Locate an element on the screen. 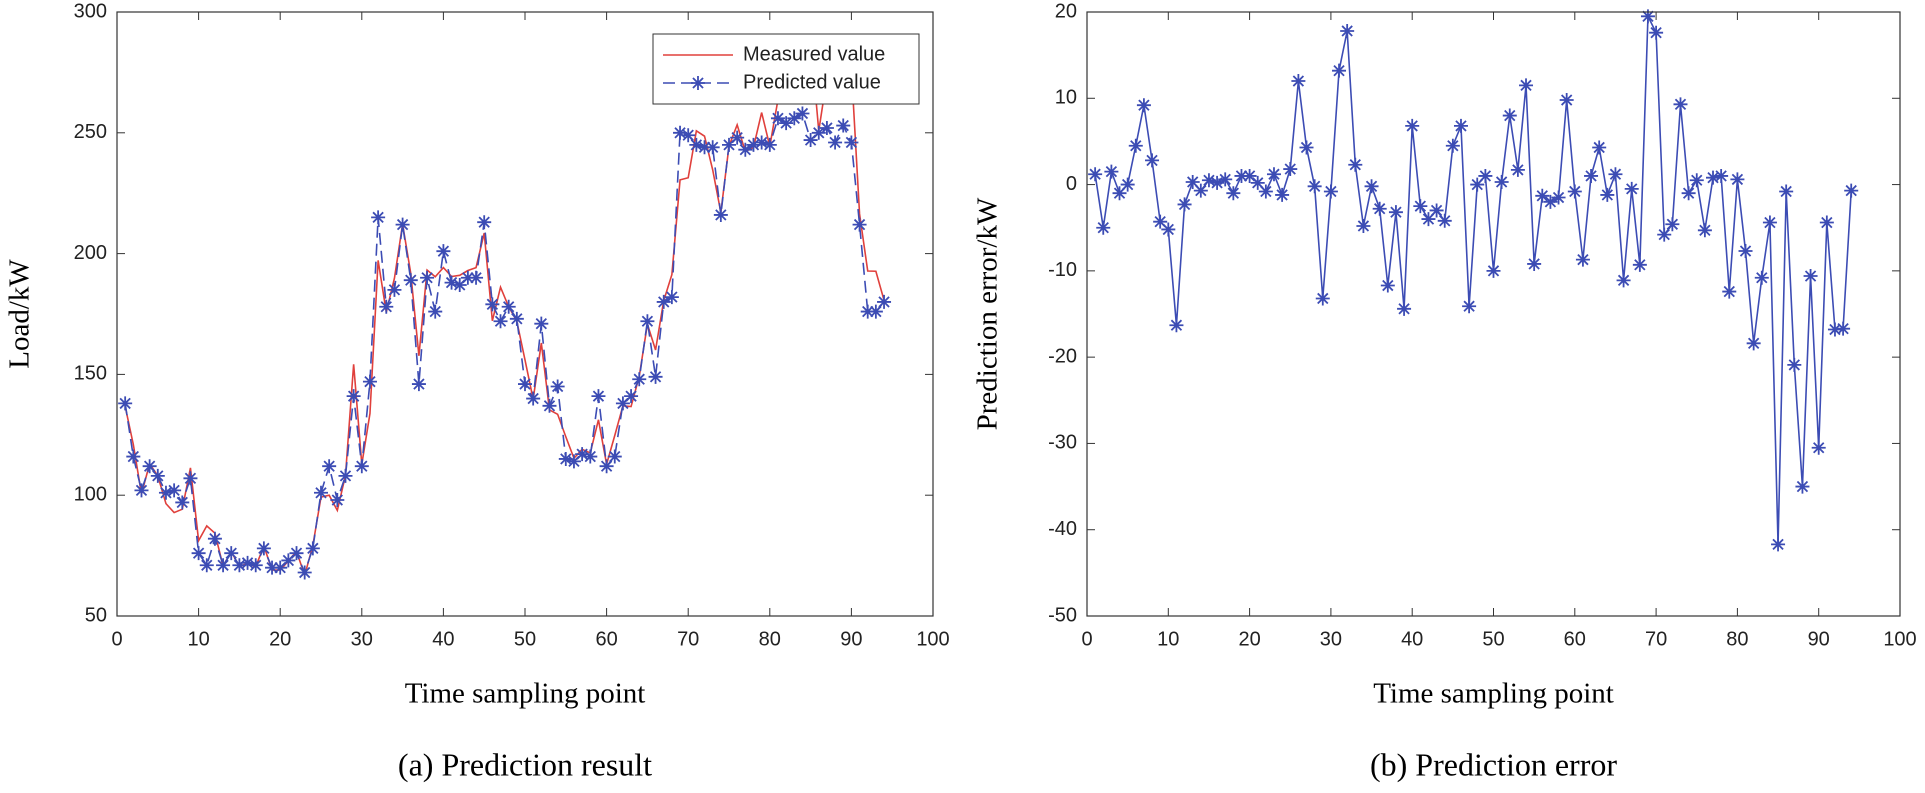 The image size is (1925, 793). x-tick-label: 60 is located at coordinates (606, 639).